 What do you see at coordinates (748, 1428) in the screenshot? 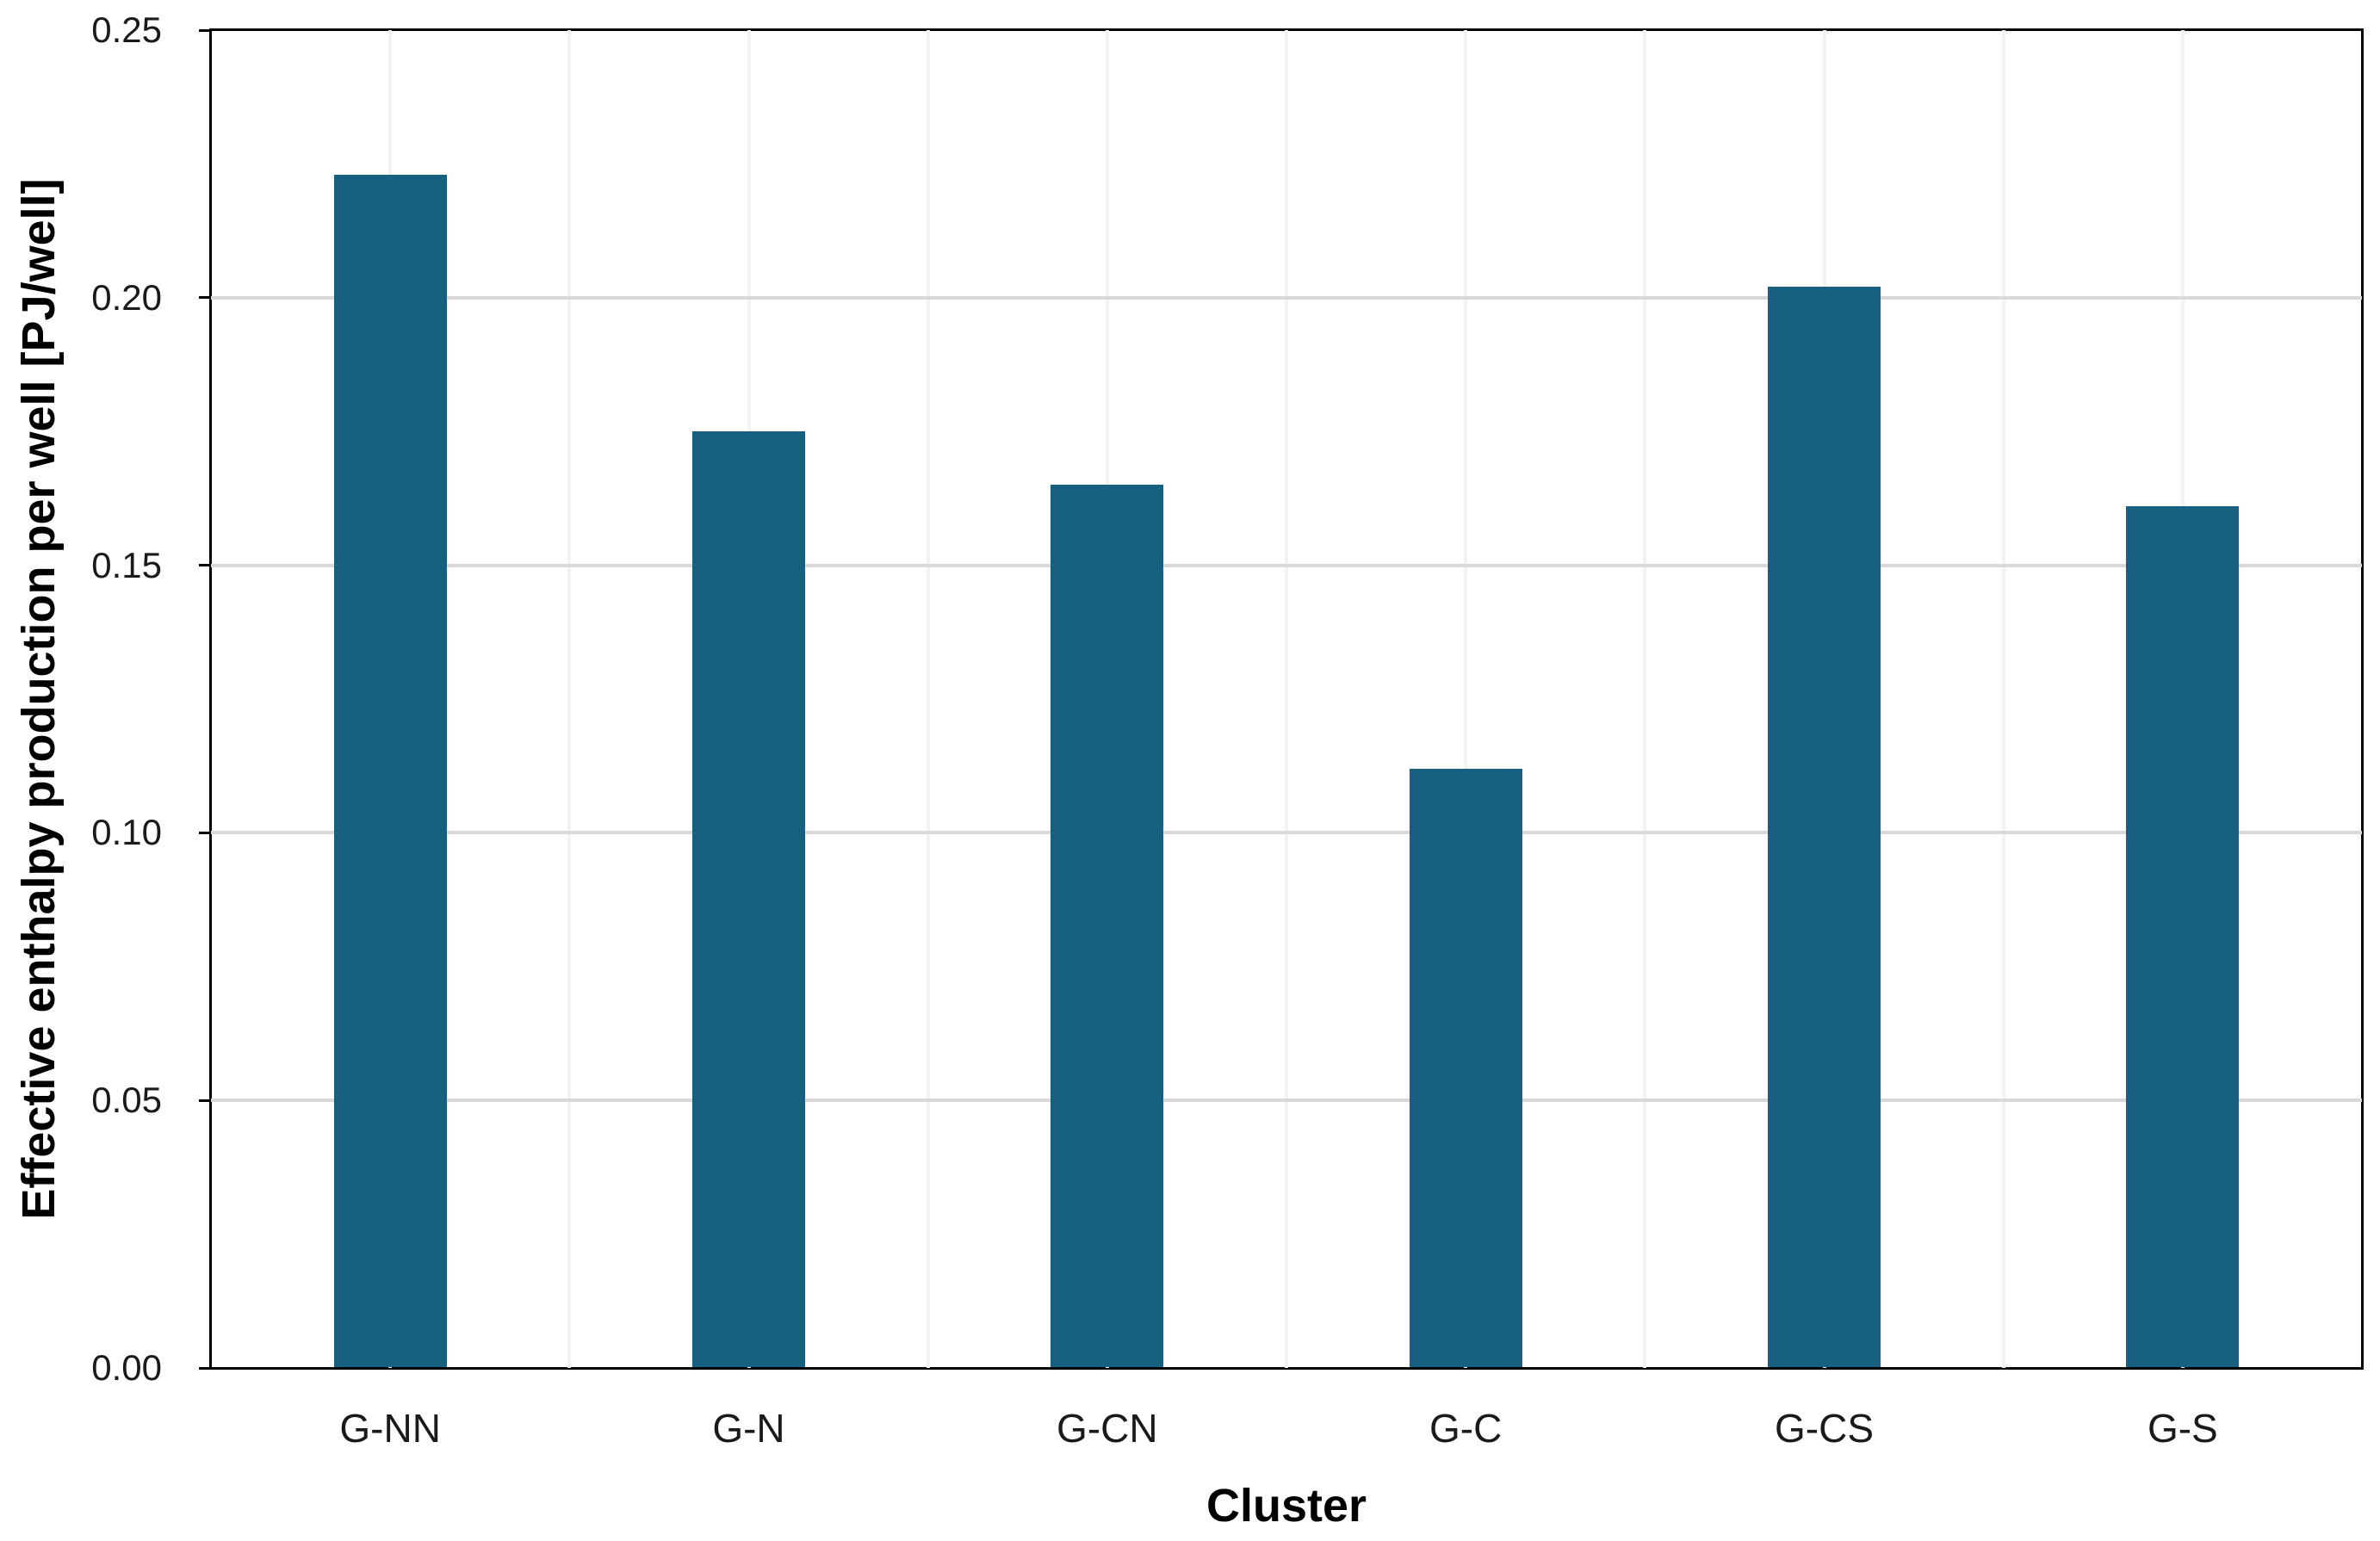
I see `x-tick-label: G-N` at bounding box center [748, 1428].